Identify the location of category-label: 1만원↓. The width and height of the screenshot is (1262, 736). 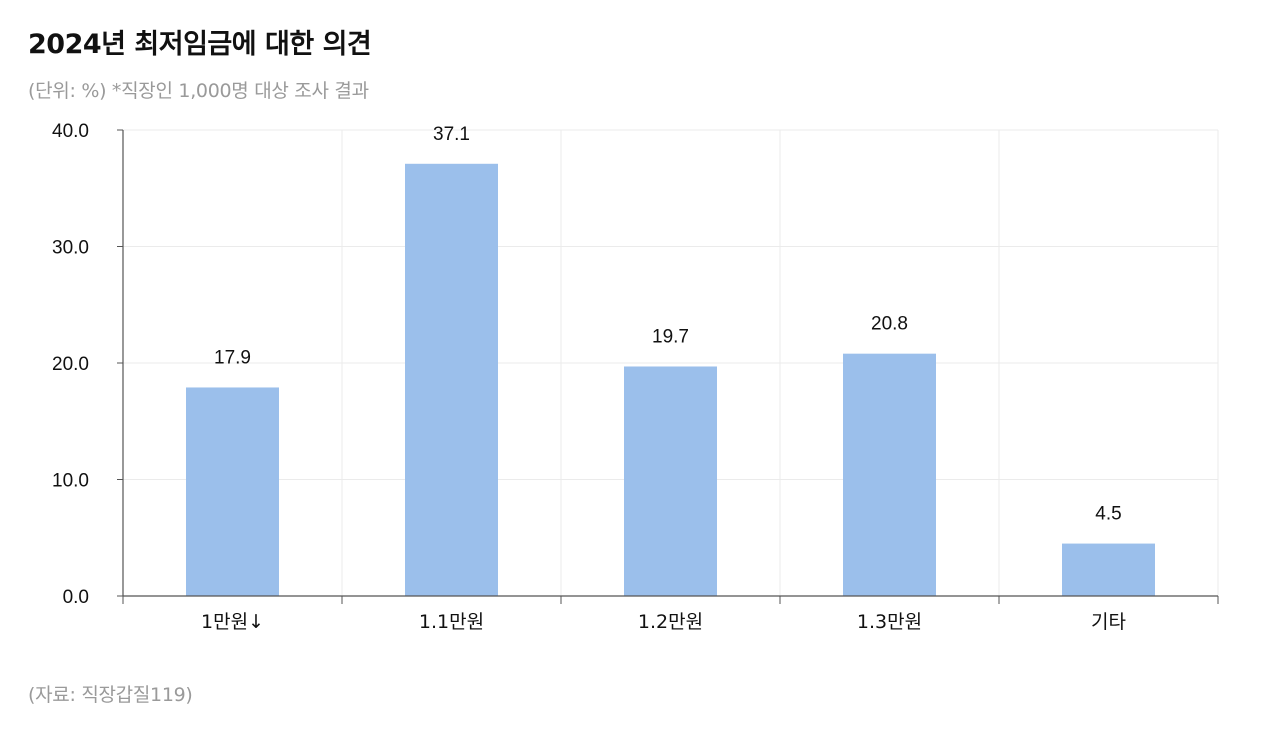
(232, 622).